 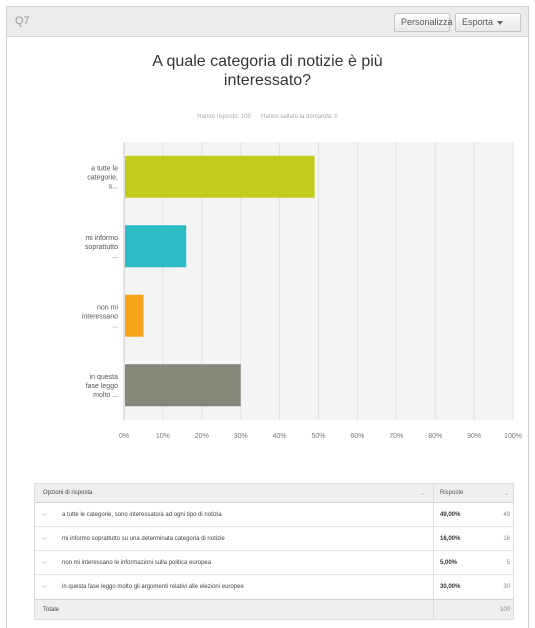 I want to click on header-responses: Risposte, so click(x=452, y=493).